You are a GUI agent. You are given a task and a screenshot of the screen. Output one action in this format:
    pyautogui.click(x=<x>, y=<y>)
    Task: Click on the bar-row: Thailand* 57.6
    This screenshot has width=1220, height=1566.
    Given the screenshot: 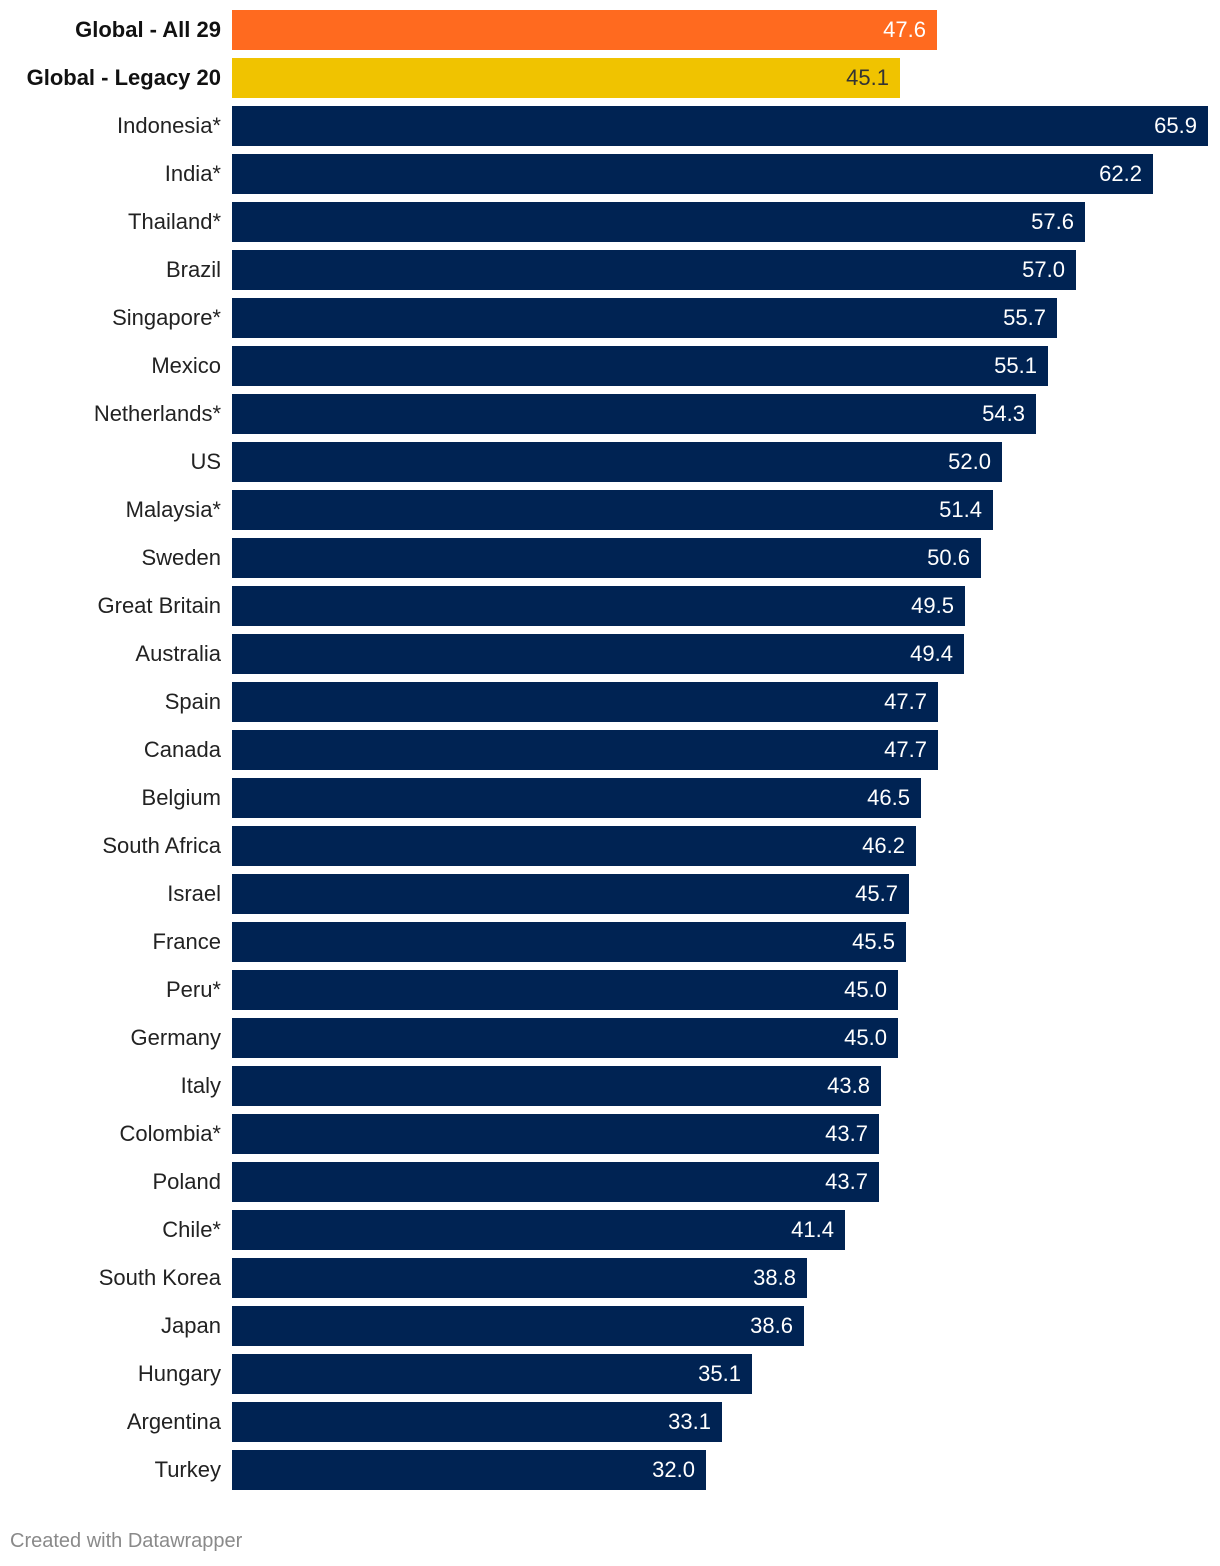 What is the action you would take?
    pyautogui.click(x=610, y=222)
    